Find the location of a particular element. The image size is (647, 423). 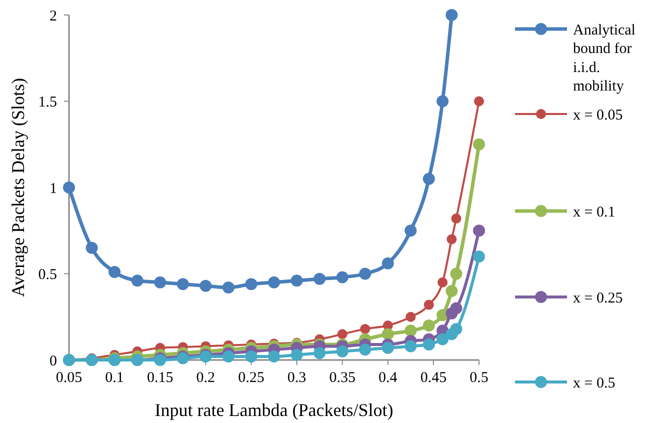

legend-label: x = 0.5 is located at coordinates (594, 383).